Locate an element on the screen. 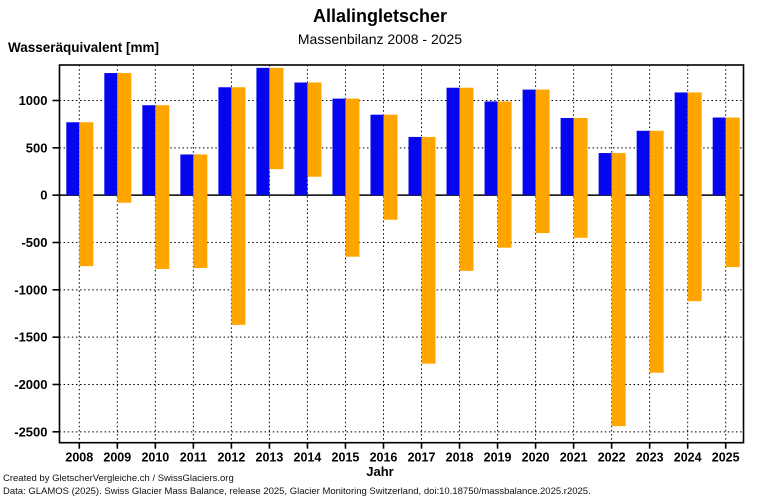 The width and height of the screenshot is (760, 500). x-tick-label: 2017 is located at coordinates (422, 458).